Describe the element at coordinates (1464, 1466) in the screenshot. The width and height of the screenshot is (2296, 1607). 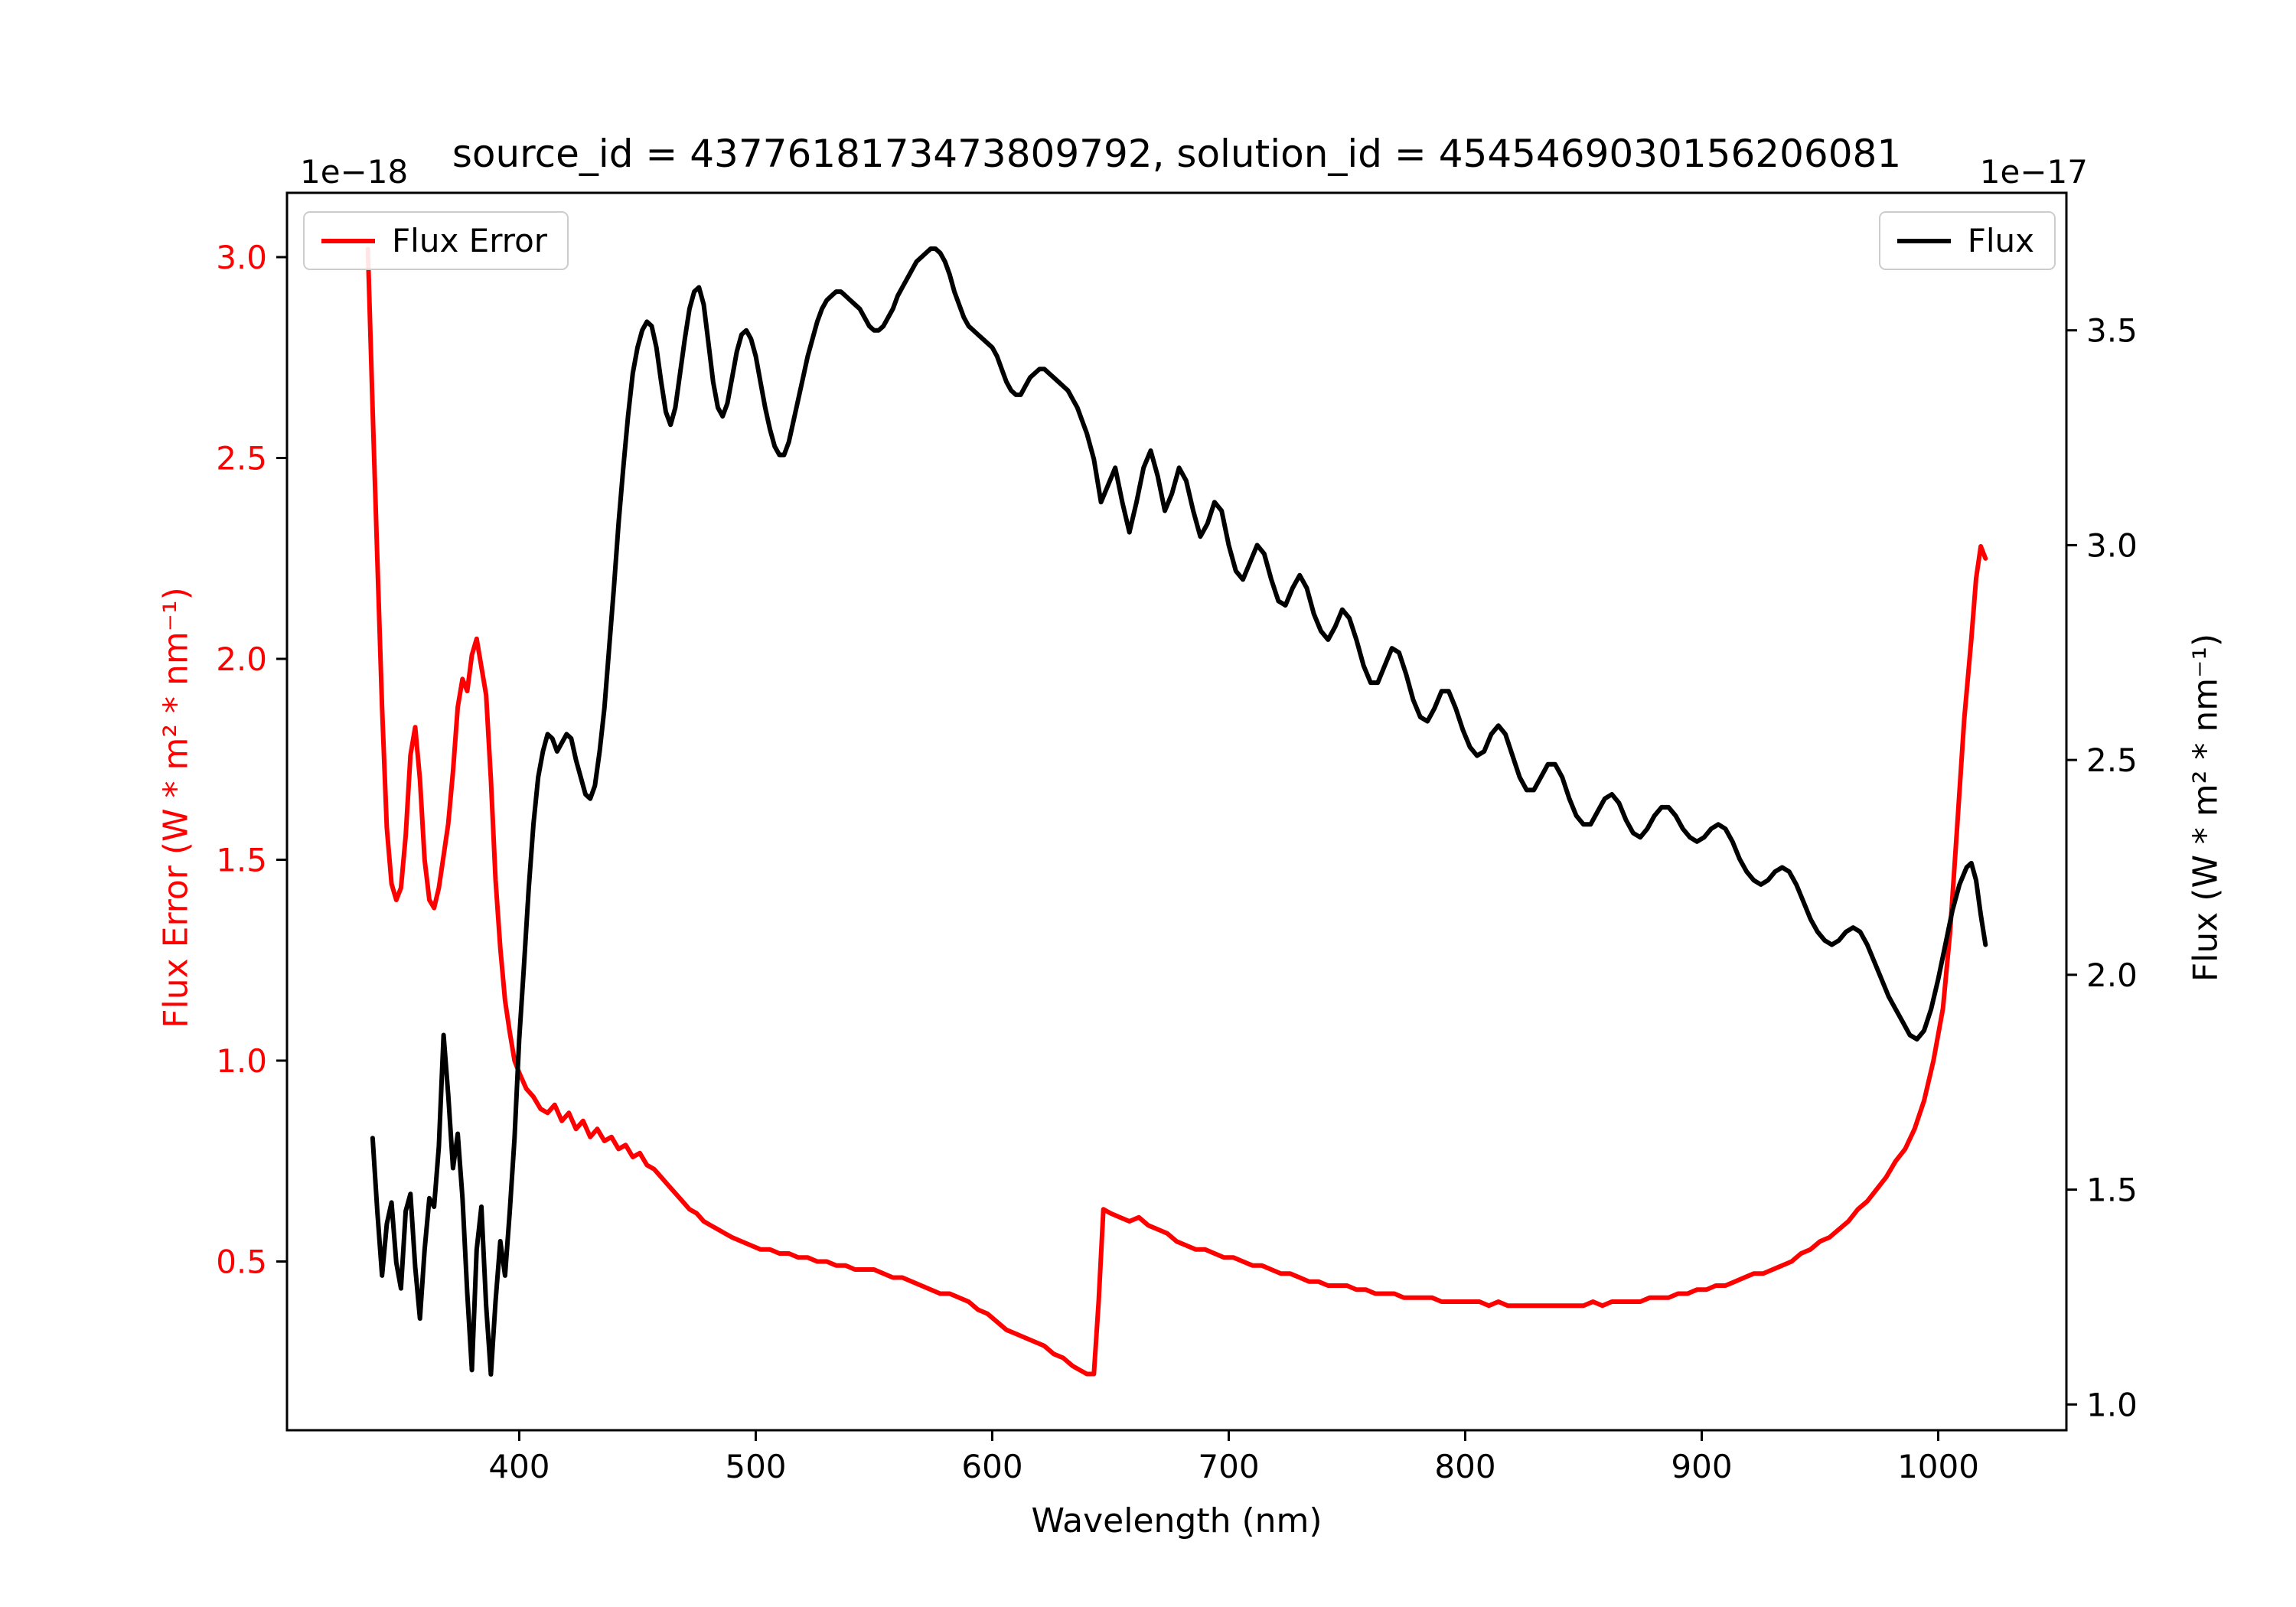
I see `x-tick-label: 800` at that location.